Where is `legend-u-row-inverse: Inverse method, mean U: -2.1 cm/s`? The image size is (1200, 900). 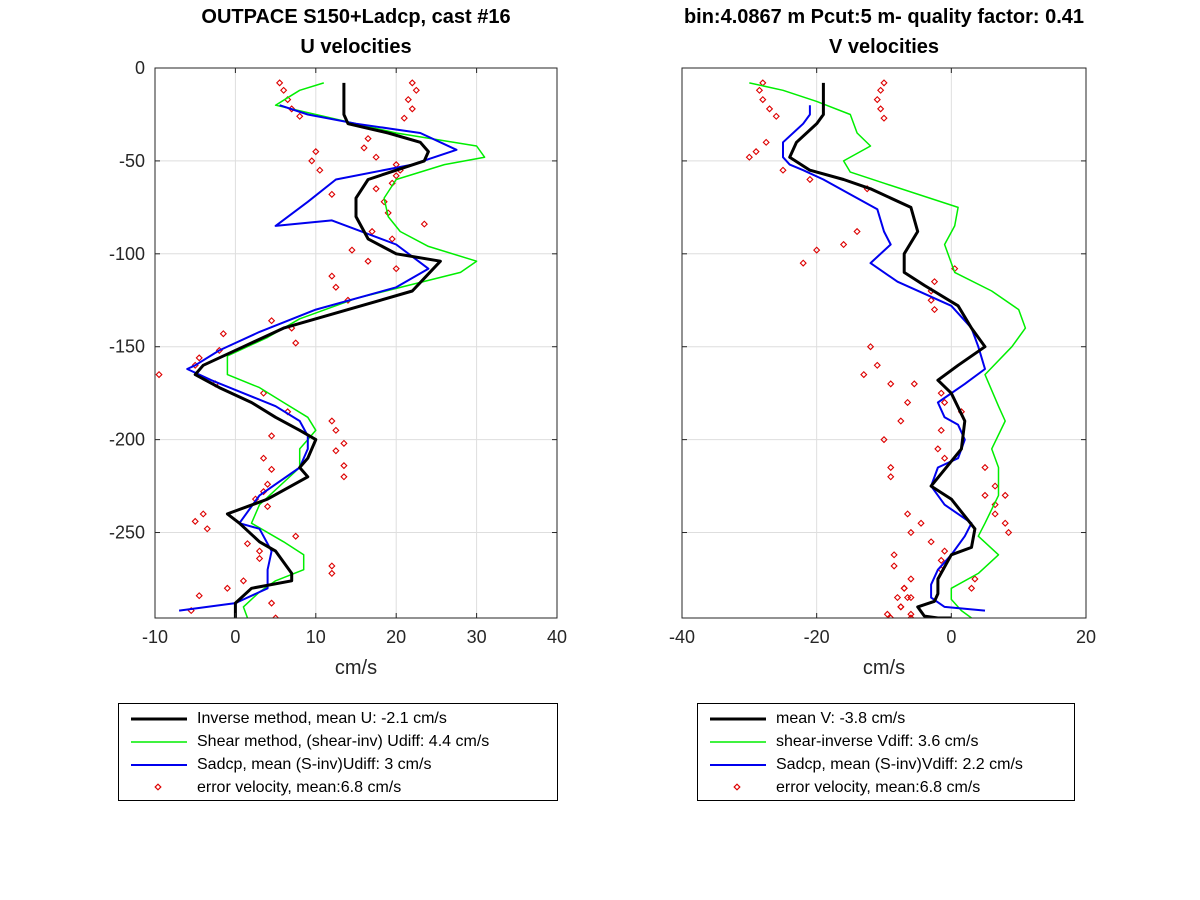 legend-u-row-inverse: Inverse method, mean U: -2.1 cm/s is located at coordinates (338, 719).